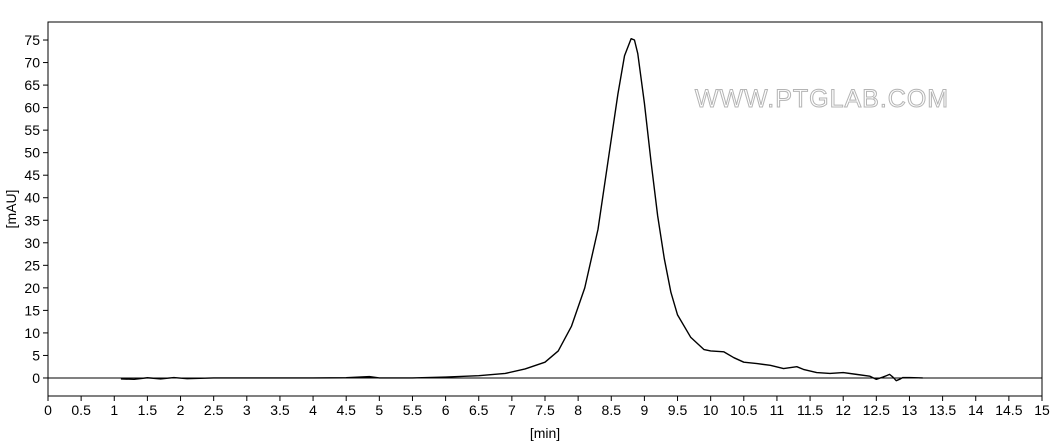 The image size is (1056, 444). What do you see at coordinates (32, 40) in the screenshot?
I see `y-tick-label: 75` at bounding box center [32, 40].